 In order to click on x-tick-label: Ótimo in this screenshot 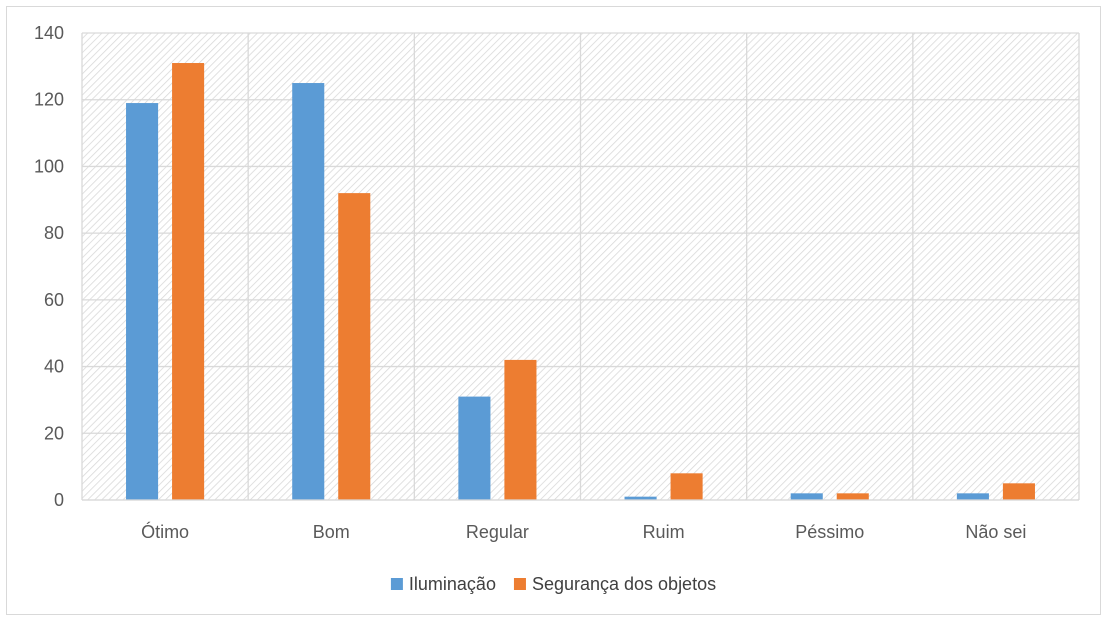, I will do `click(165, 531)`.